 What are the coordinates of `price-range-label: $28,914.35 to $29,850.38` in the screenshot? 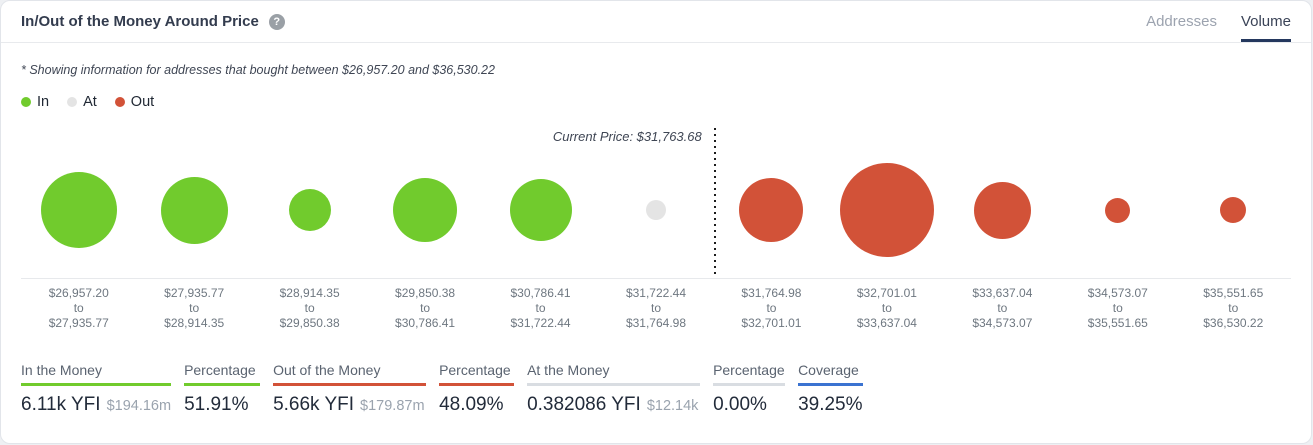 It's located at (309, 308).